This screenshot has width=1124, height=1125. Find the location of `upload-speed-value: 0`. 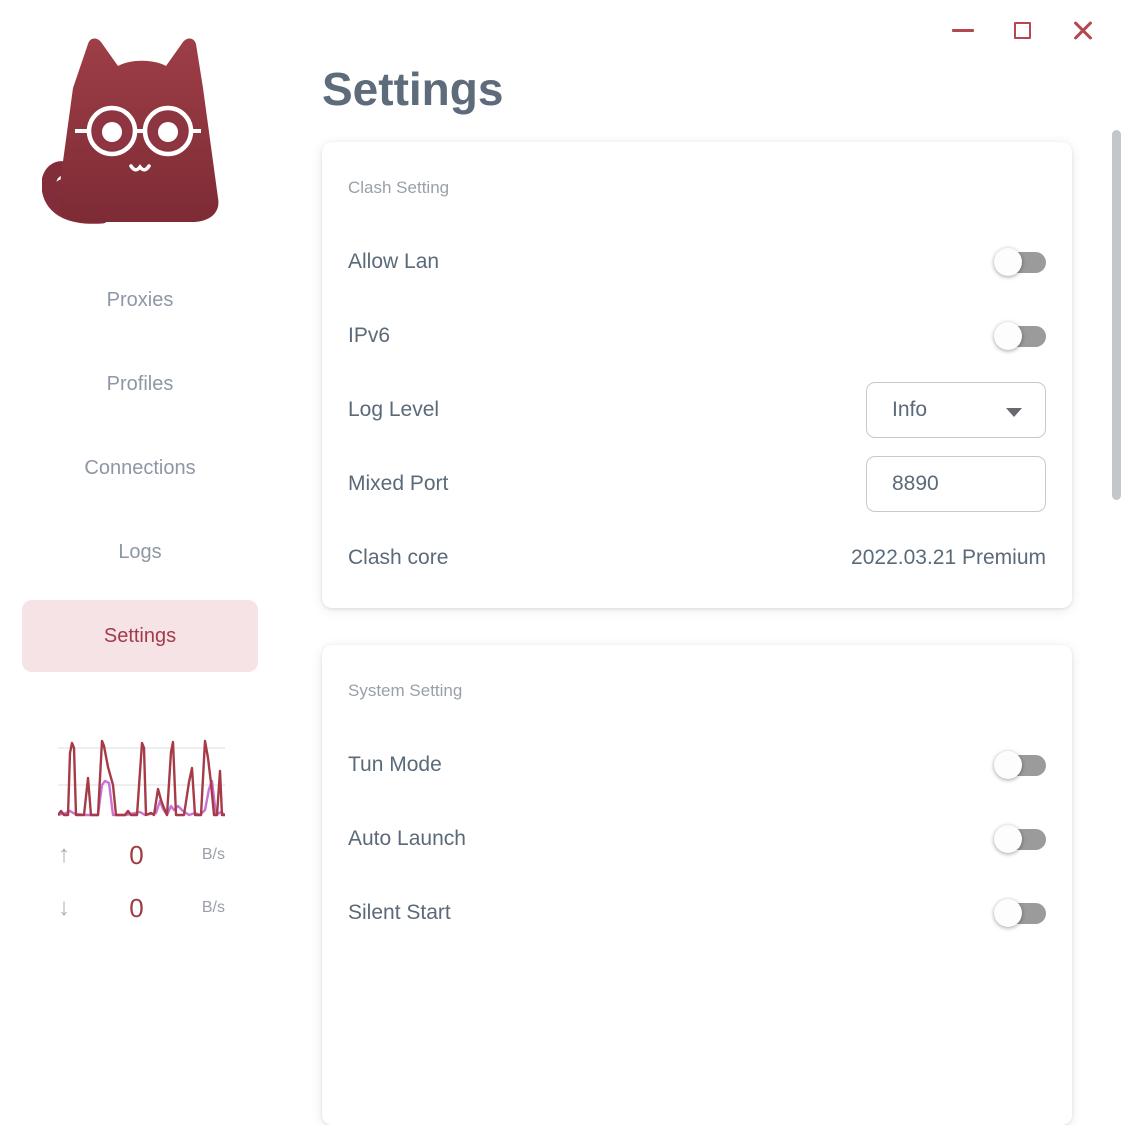

upload-speed-value: 0 is located at coordinates (136, 854).